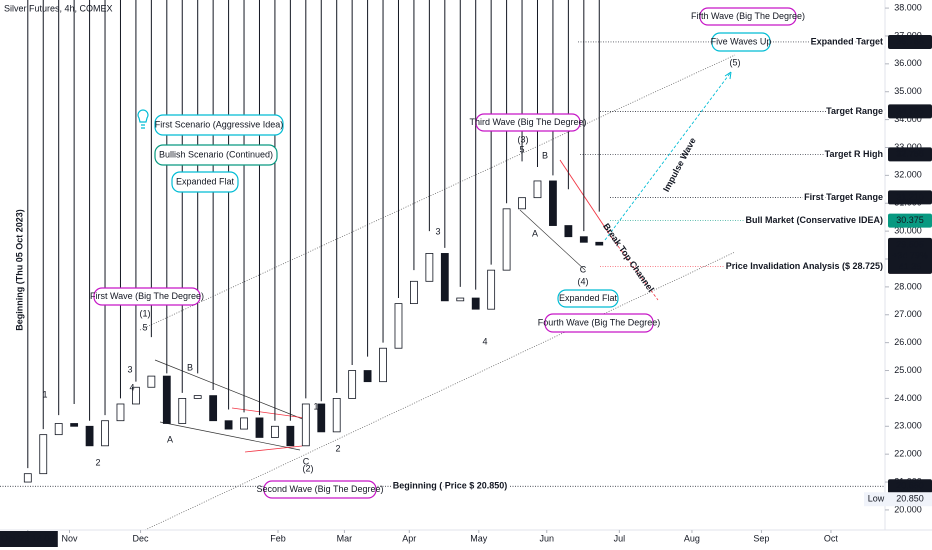 The width and height of the screenshot is (932, 550). I want to click on annotation-text: Expanded Flat, so click(205, 181).